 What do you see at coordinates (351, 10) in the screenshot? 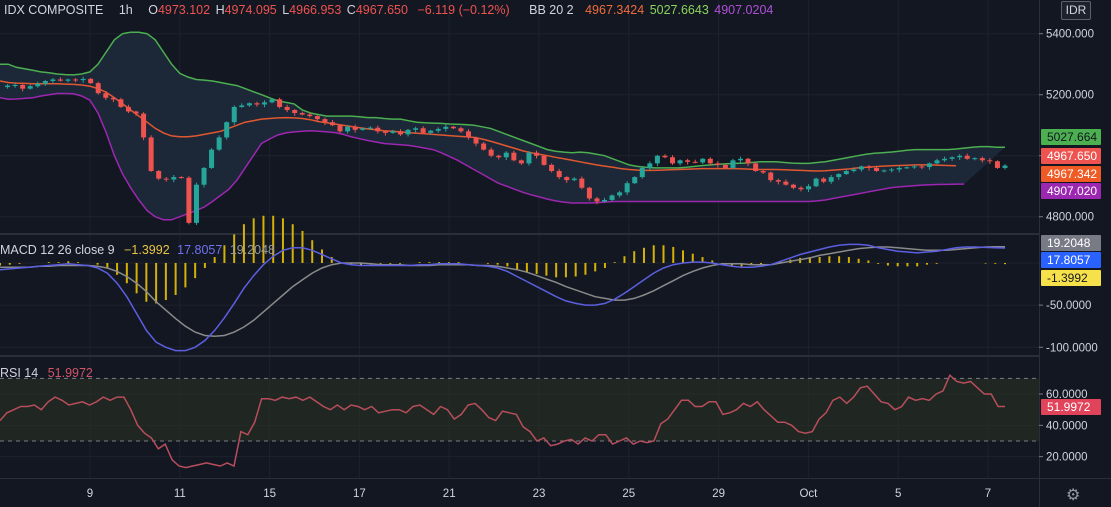
I see `close-label: C` at bounding box center [351, 10].